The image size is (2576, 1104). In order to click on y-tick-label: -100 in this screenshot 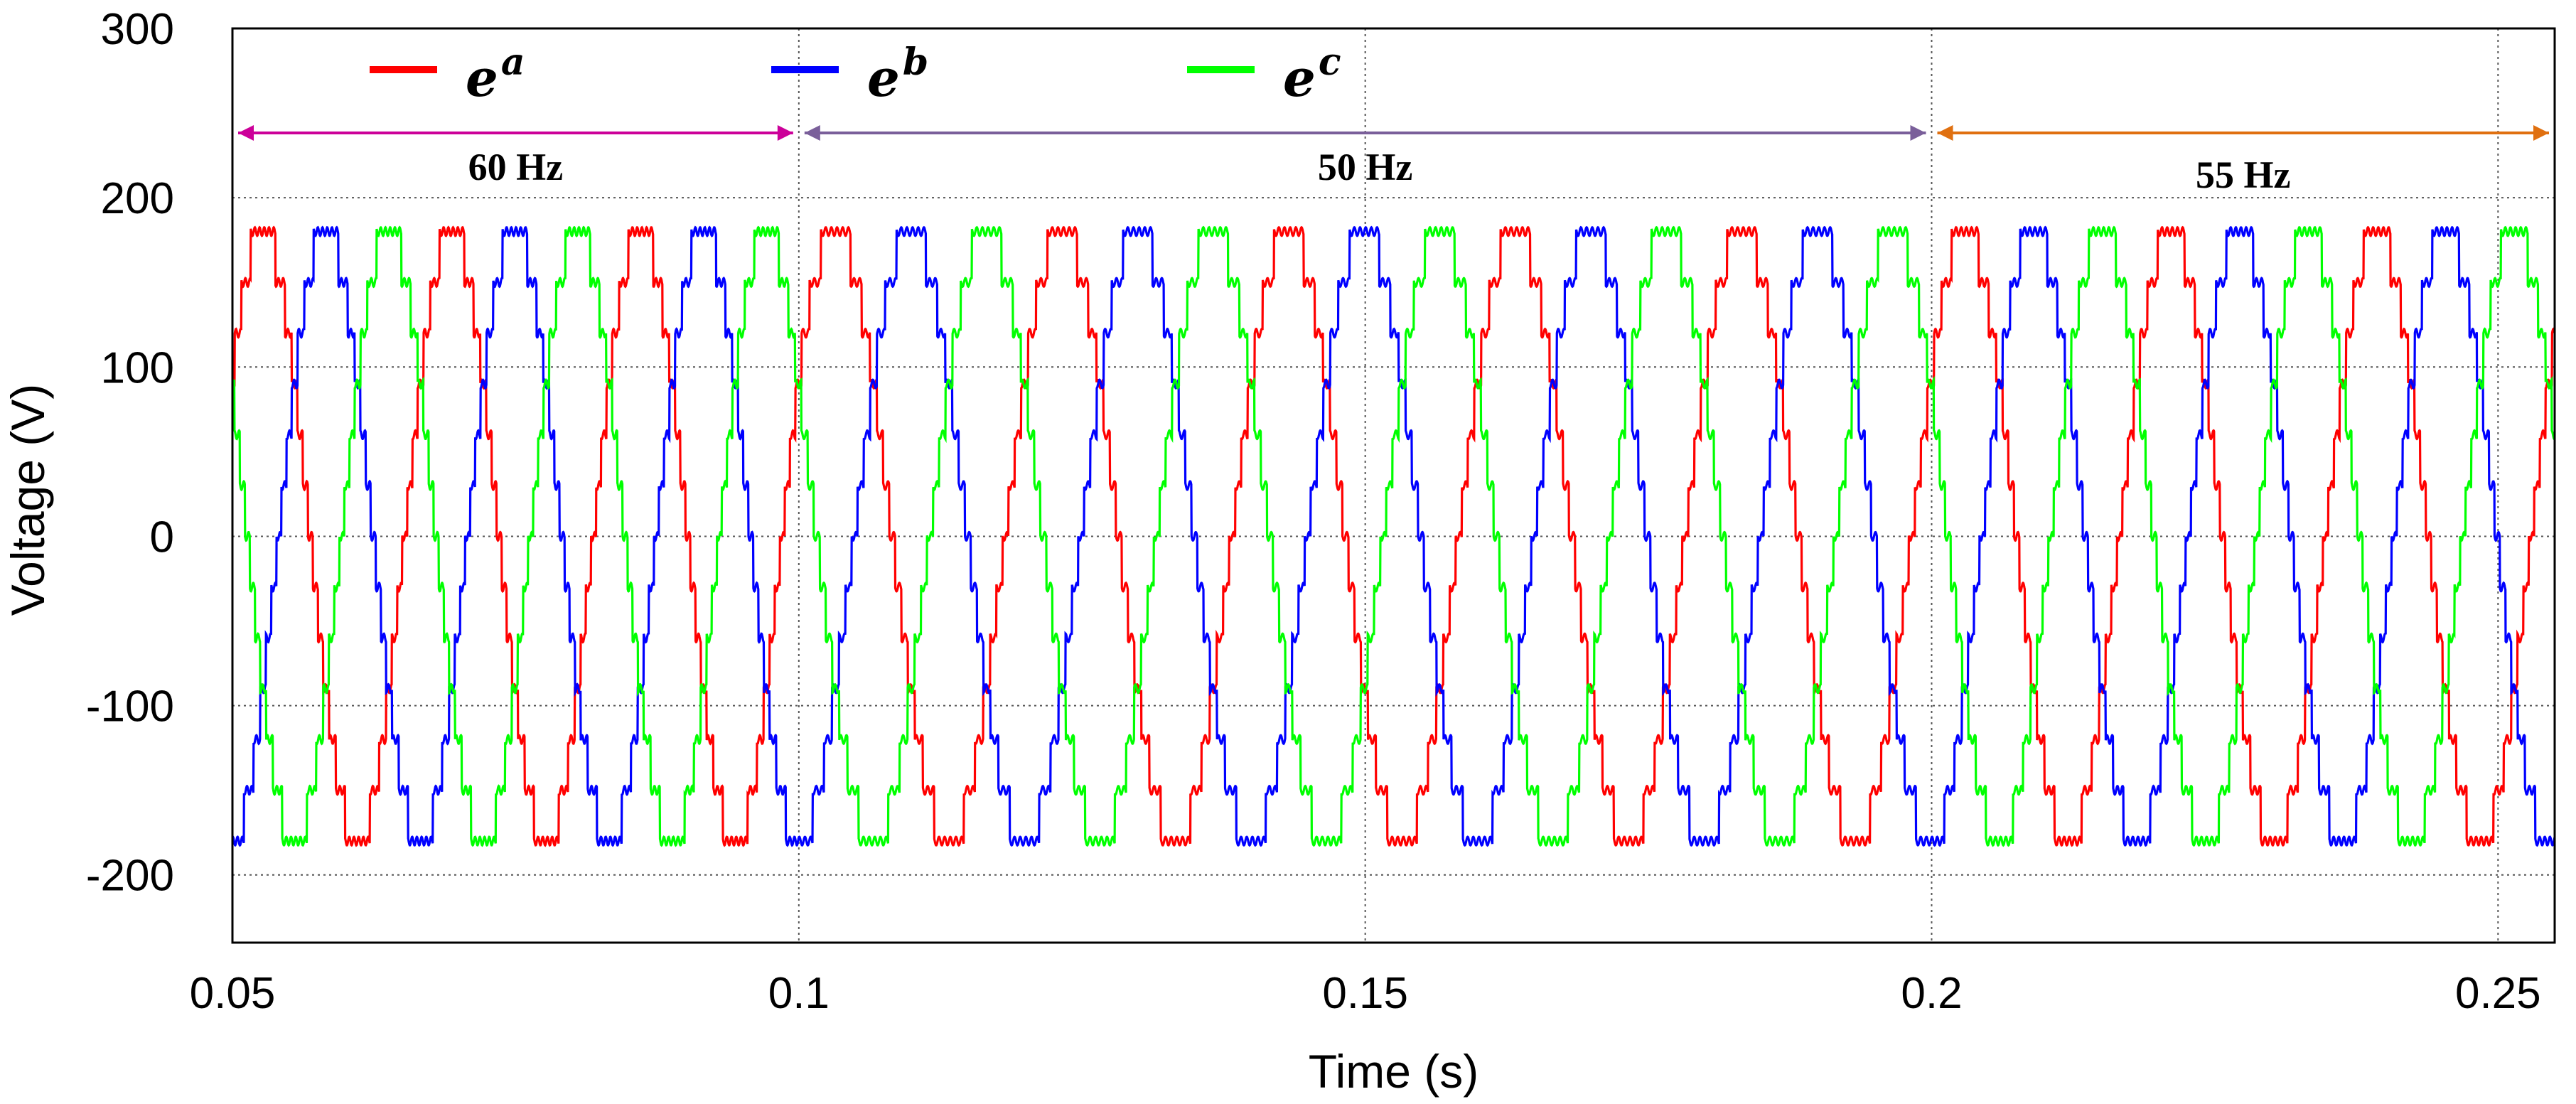, I will do `click(130, 706)`.